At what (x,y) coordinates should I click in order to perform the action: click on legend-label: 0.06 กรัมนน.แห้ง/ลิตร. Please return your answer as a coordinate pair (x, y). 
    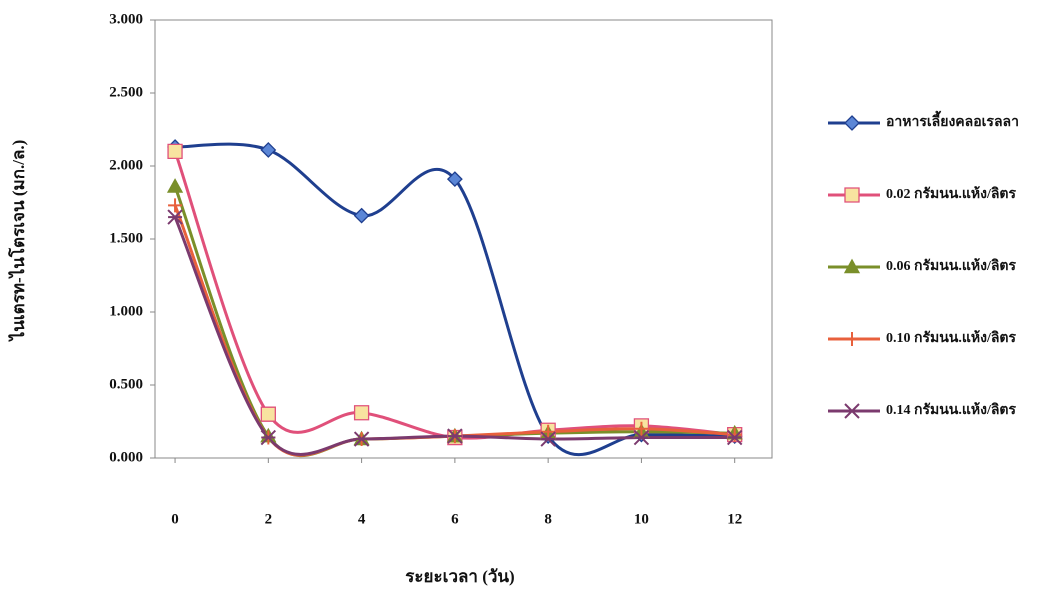
    Looking at the image, I should click on (951, 266).